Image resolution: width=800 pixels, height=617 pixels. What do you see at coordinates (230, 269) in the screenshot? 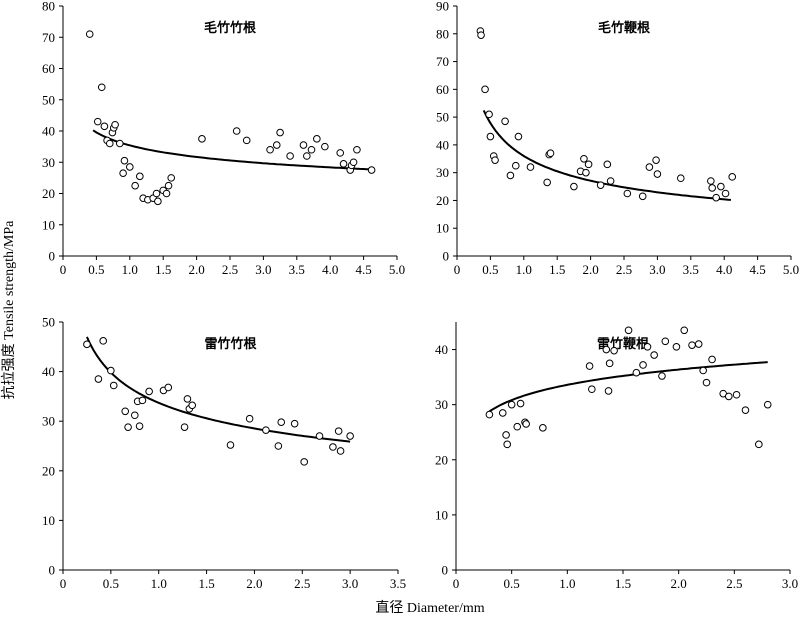
I see `x-tick-label: 2.5` at bounding box center [230, 269].